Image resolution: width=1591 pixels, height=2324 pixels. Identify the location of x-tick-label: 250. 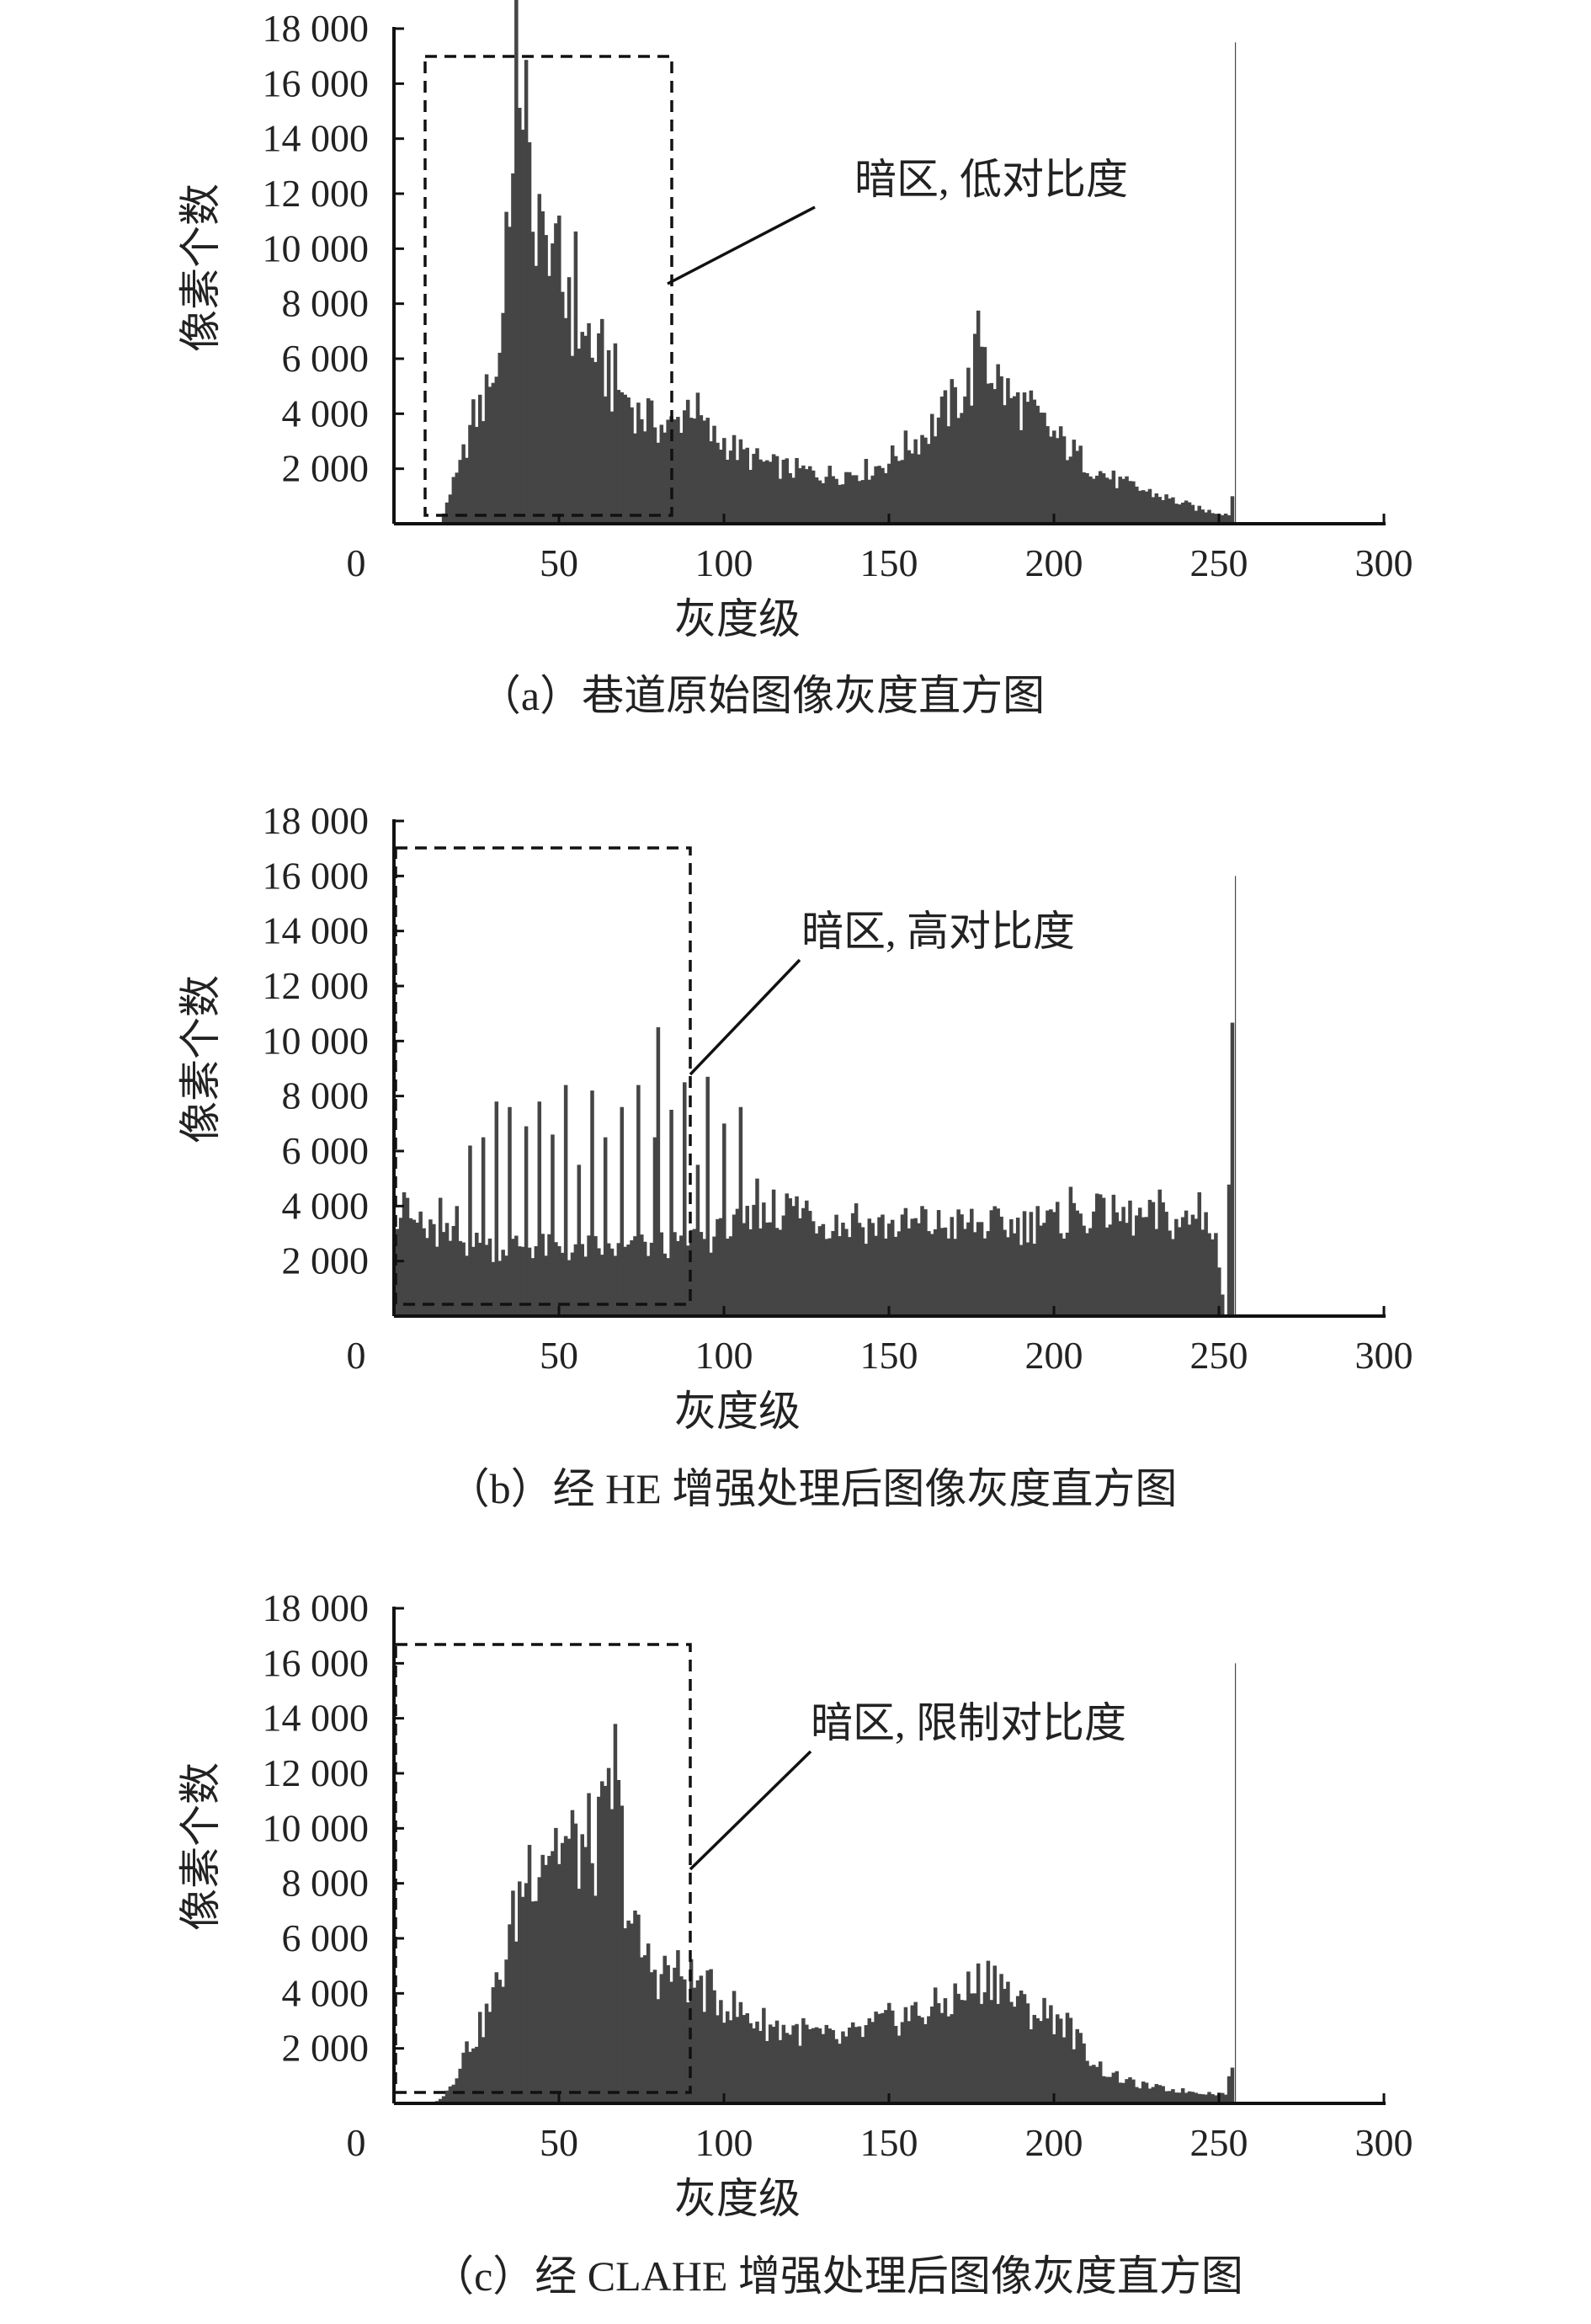
(1219, 1355).